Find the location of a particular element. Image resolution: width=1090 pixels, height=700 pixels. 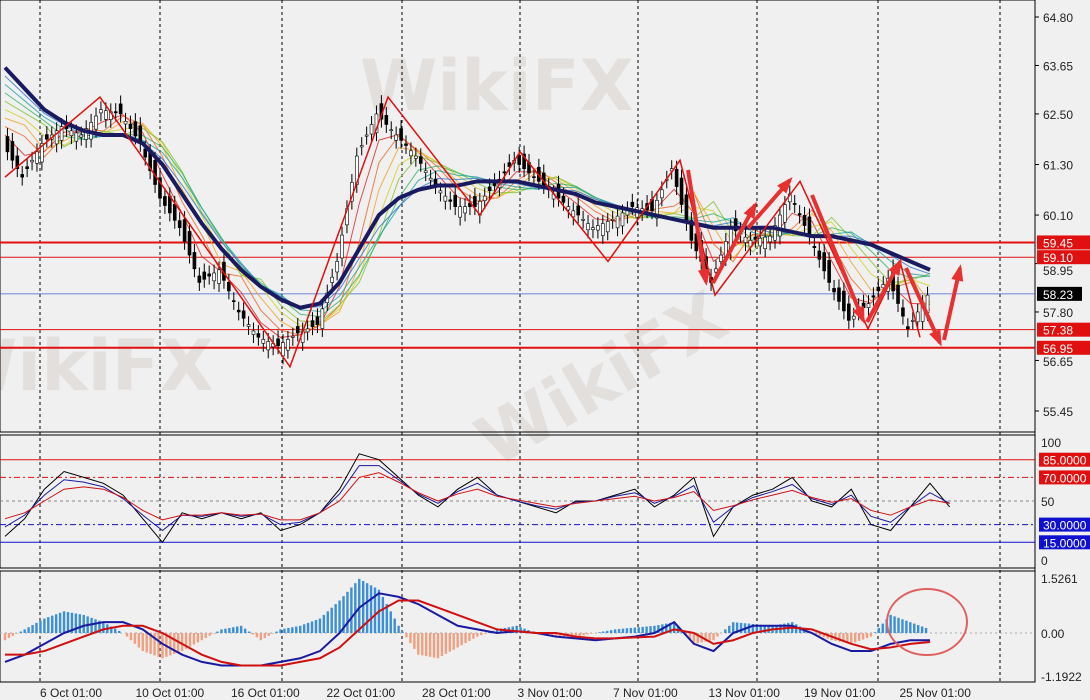

price-tick-label: 62.50 is located at coordinates (1058, 115).